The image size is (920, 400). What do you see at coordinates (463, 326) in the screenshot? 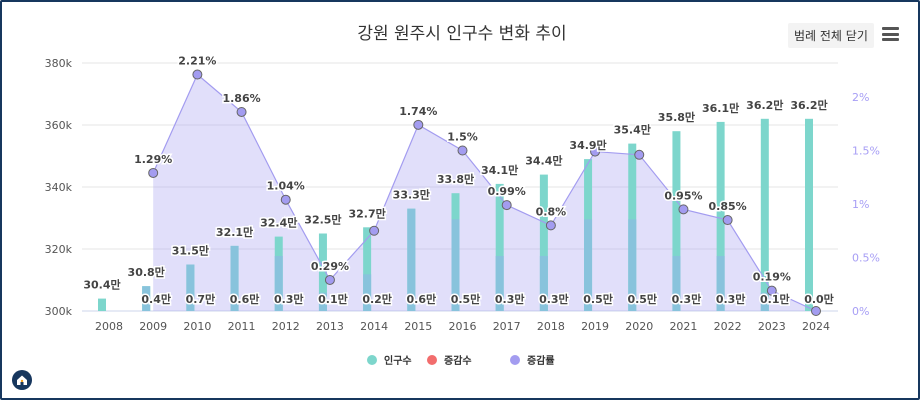
I see `x-axis-tick: 2016` at bounding box center [463, 326].